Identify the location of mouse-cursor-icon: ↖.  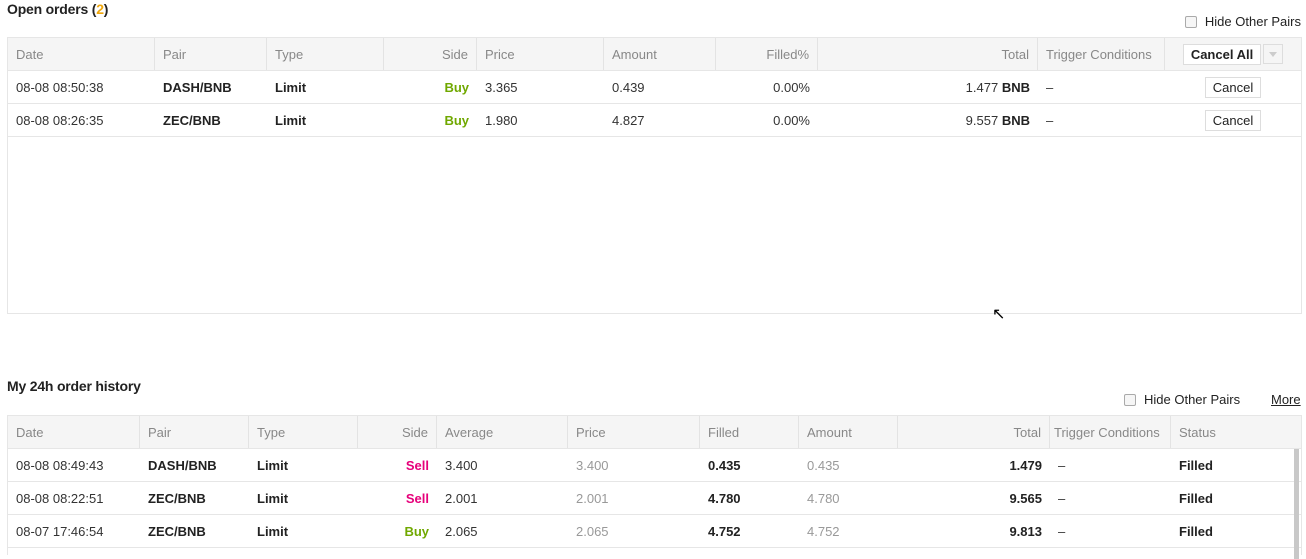
(999, 314).